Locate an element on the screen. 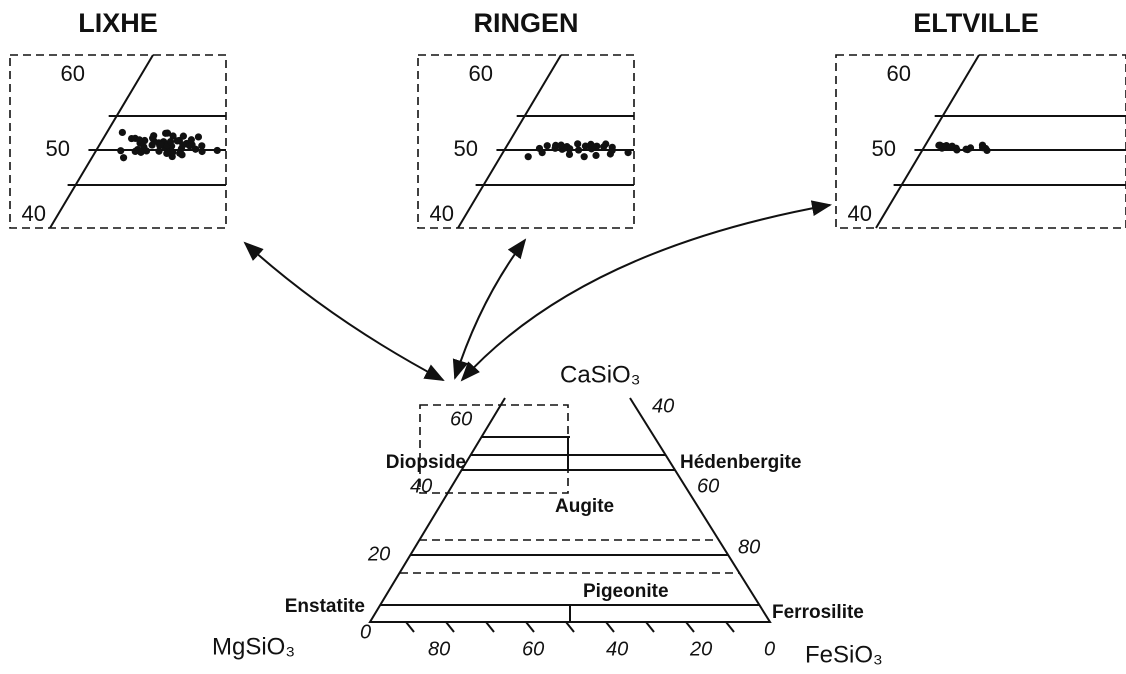 This screenshot has width=1126, height=674. field-label: Augite is located at coordinates (584, 506).